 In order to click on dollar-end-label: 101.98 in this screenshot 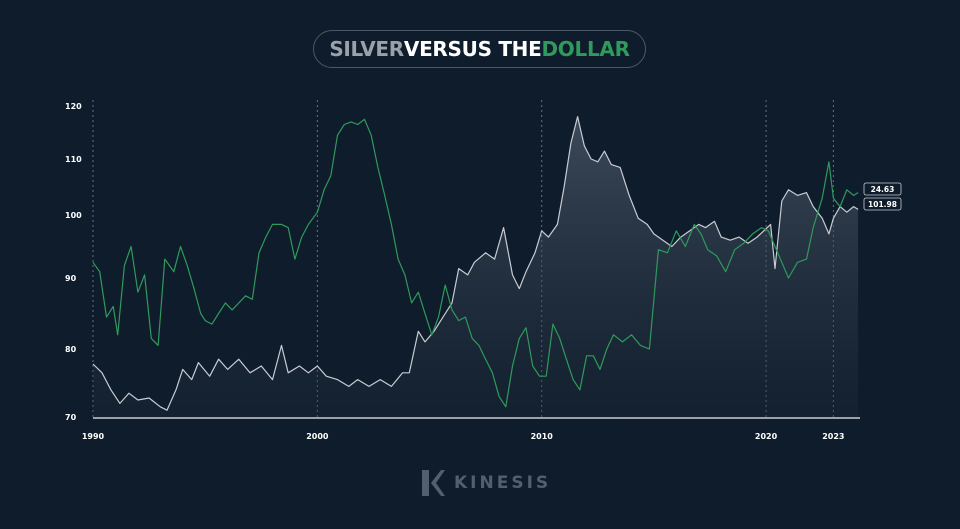, I will do `click(882, 204)`.